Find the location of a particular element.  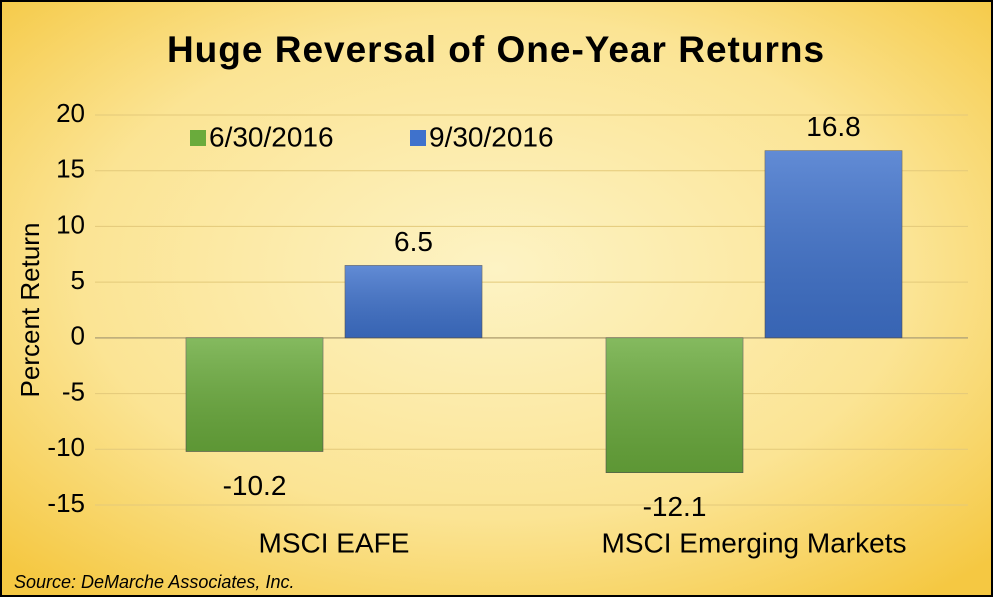

y-tick-label: -5 is located at coordinates (73, 391).